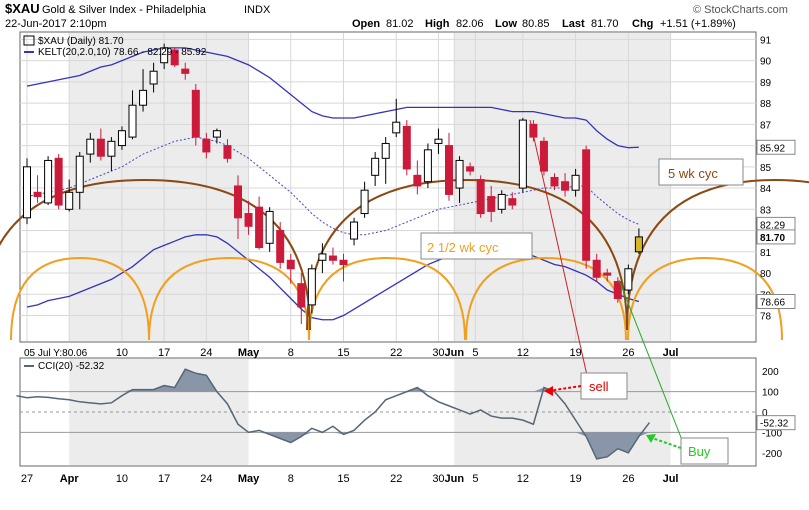 The width and height of the screenshot is (809, 510). Describe the element at coordinates (333, 186) in the screenshot. I see `keltner-middle-line` at that location.